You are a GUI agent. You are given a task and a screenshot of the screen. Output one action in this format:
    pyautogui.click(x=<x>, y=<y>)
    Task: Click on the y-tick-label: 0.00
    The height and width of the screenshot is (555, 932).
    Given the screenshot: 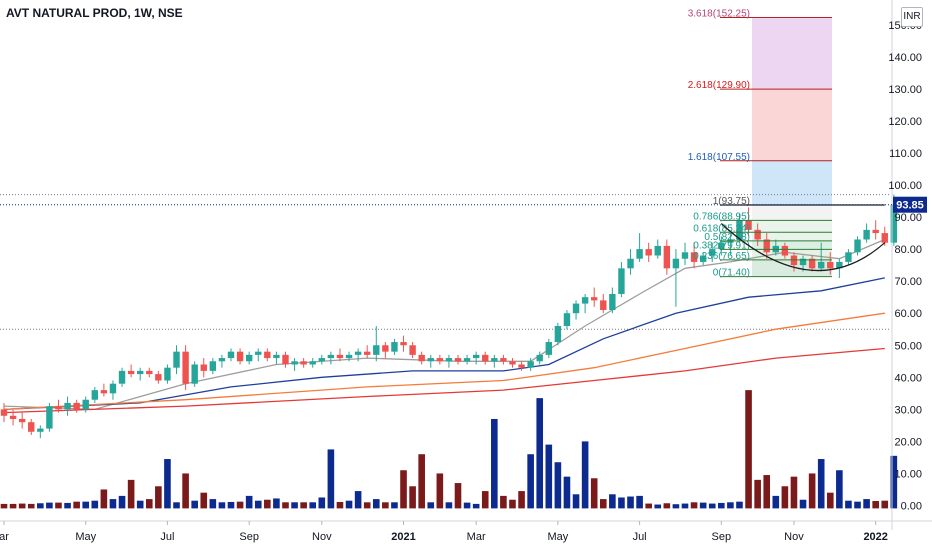 What is the action you would take?
    pyautogui.click(x=911, y=507)
    